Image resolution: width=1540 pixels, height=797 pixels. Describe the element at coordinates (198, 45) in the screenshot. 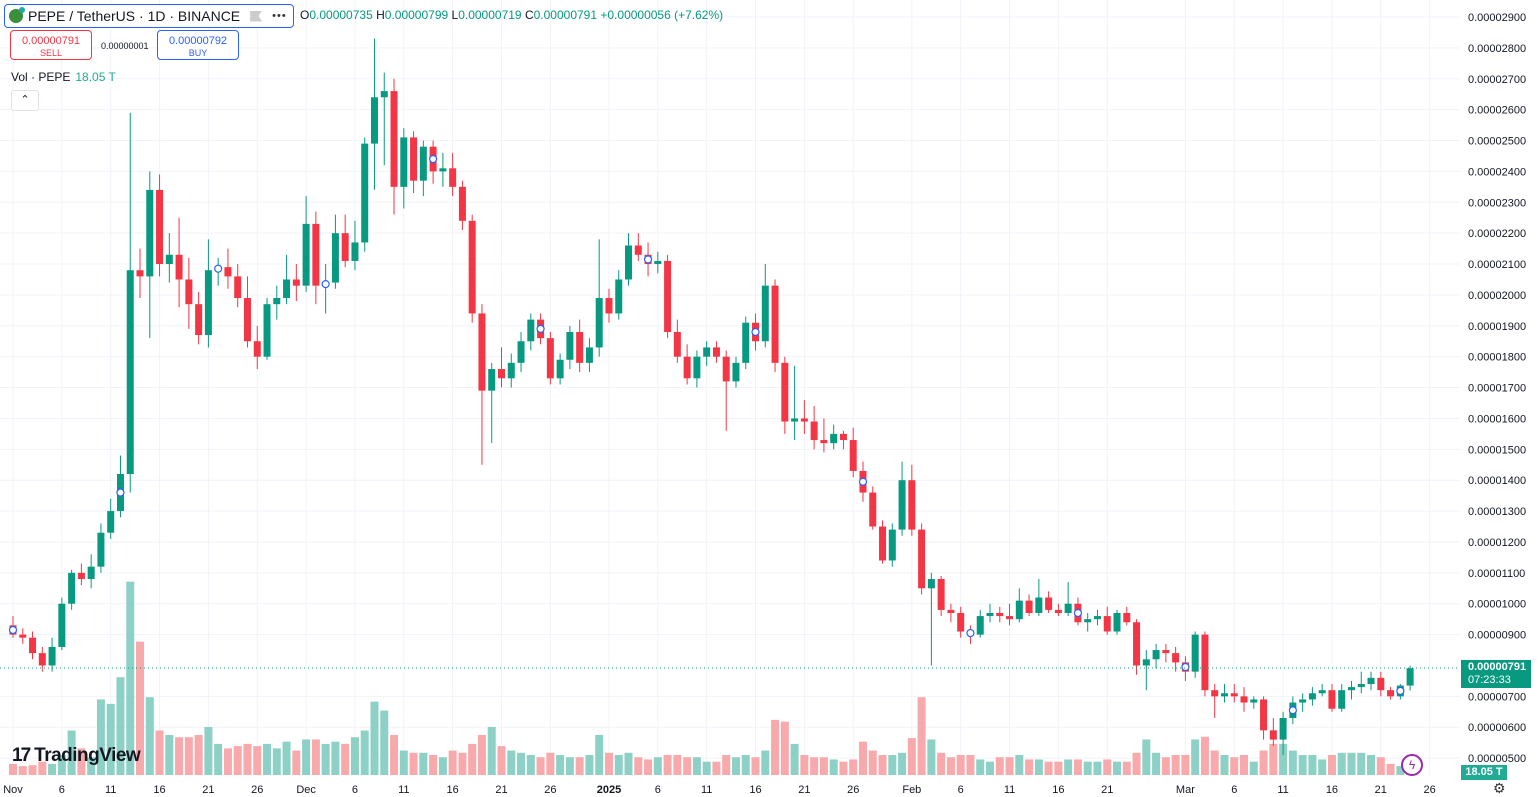

I see `buy-button: 0.00000792 BUY` at that location.